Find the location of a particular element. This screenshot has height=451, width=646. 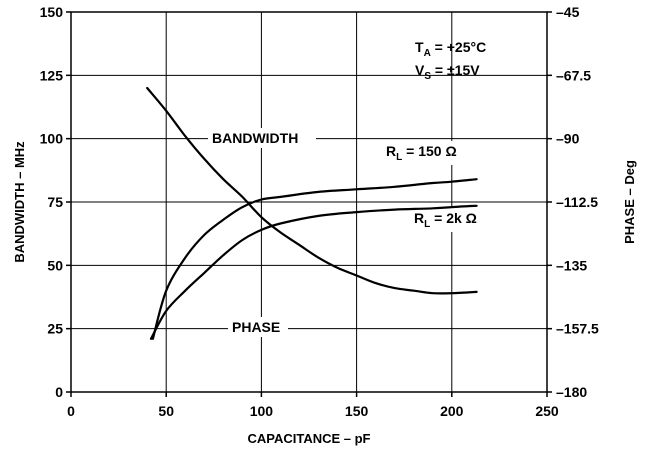

x-tick-label: 250 is located at coordinates (547, 411).